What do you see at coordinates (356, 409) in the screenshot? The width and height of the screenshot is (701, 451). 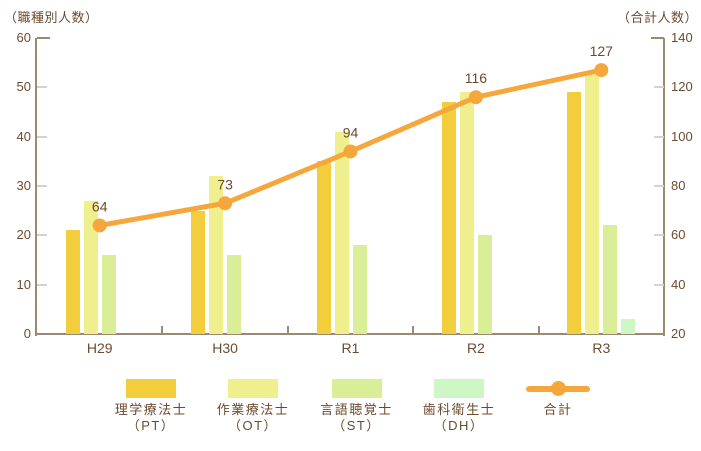 I see `legend-label-st: 言語聴覚士` at bounding box center [356, 409].